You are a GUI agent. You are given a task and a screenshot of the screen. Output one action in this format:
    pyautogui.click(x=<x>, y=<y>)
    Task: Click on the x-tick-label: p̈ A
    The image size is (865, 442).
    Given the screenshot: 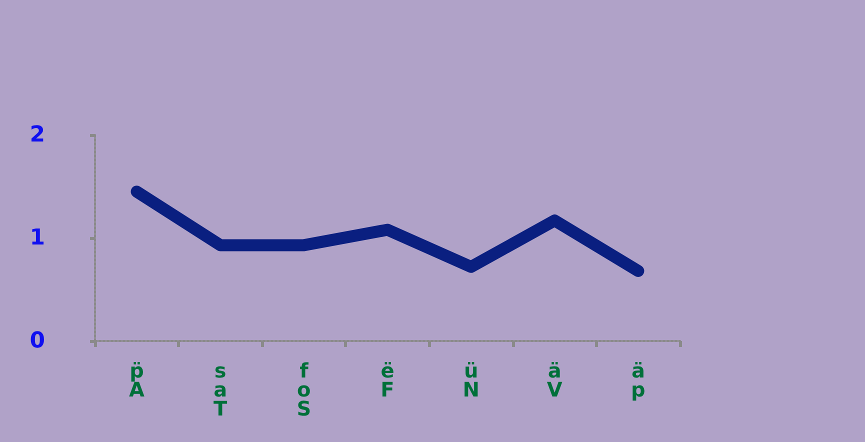 What is the action you would take?
    pyautogui.click(x=137, y=380)
    